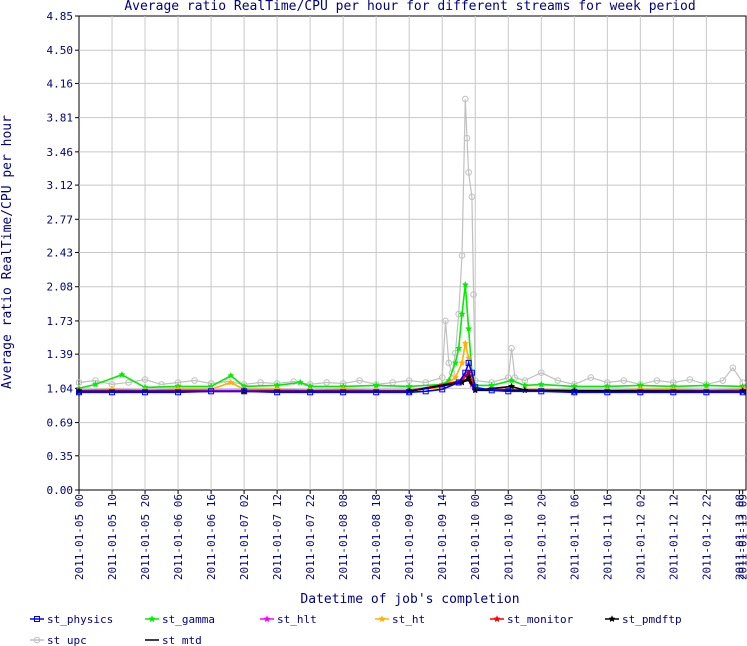  I want to click on x-tick-label: 2011-01-09 14, so click(442, 537).